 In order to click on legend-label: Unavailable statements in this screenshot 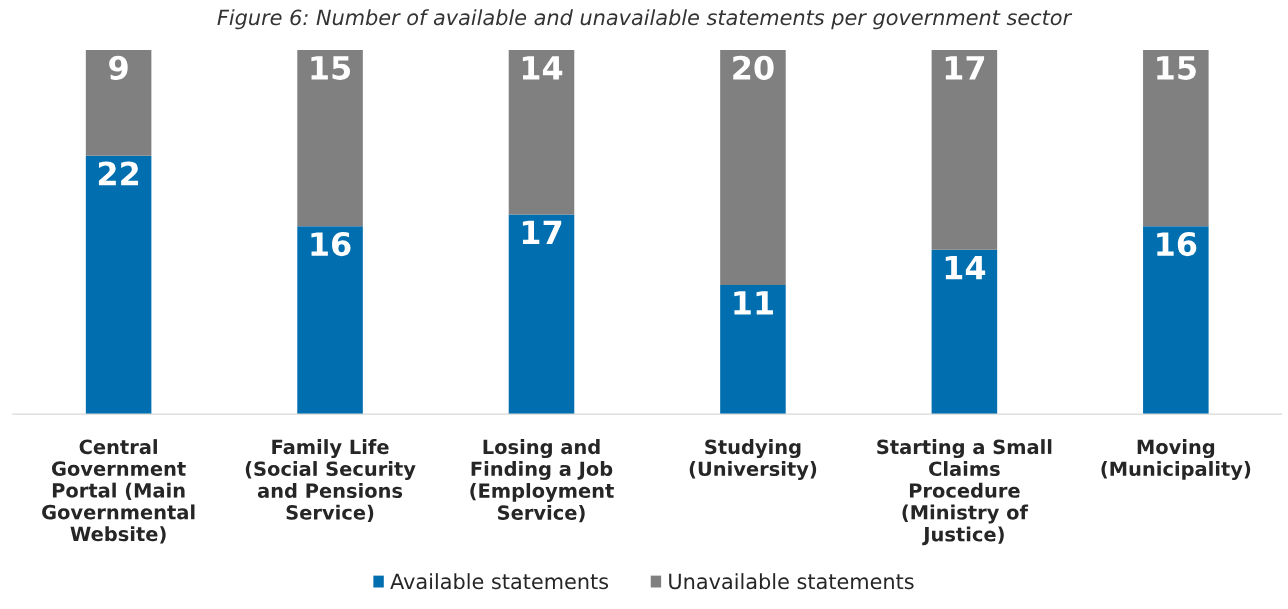, I will do `click(791, 581)`.